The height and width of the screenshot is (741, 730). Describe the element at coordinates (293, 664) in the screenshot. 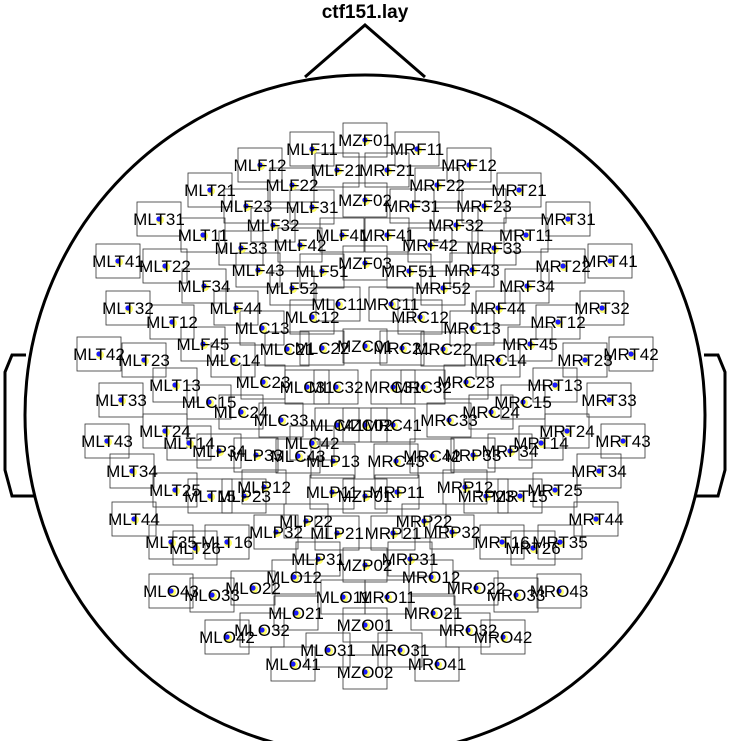

I see `sensor-dot-mlo41` at that location.